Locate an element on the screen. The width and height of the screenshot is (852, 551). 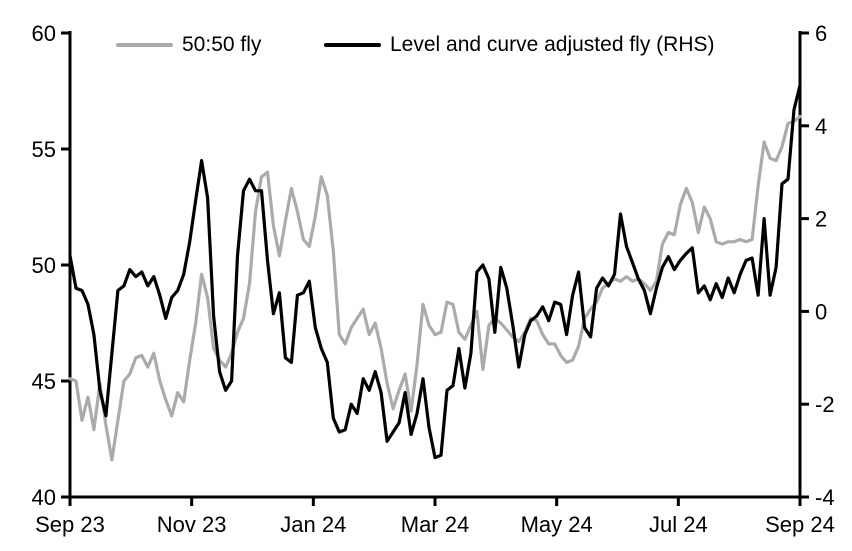
legend-label-level-curve-fly: Level and curve adjusted fly (RHS) is located at coordinates (552, 44).